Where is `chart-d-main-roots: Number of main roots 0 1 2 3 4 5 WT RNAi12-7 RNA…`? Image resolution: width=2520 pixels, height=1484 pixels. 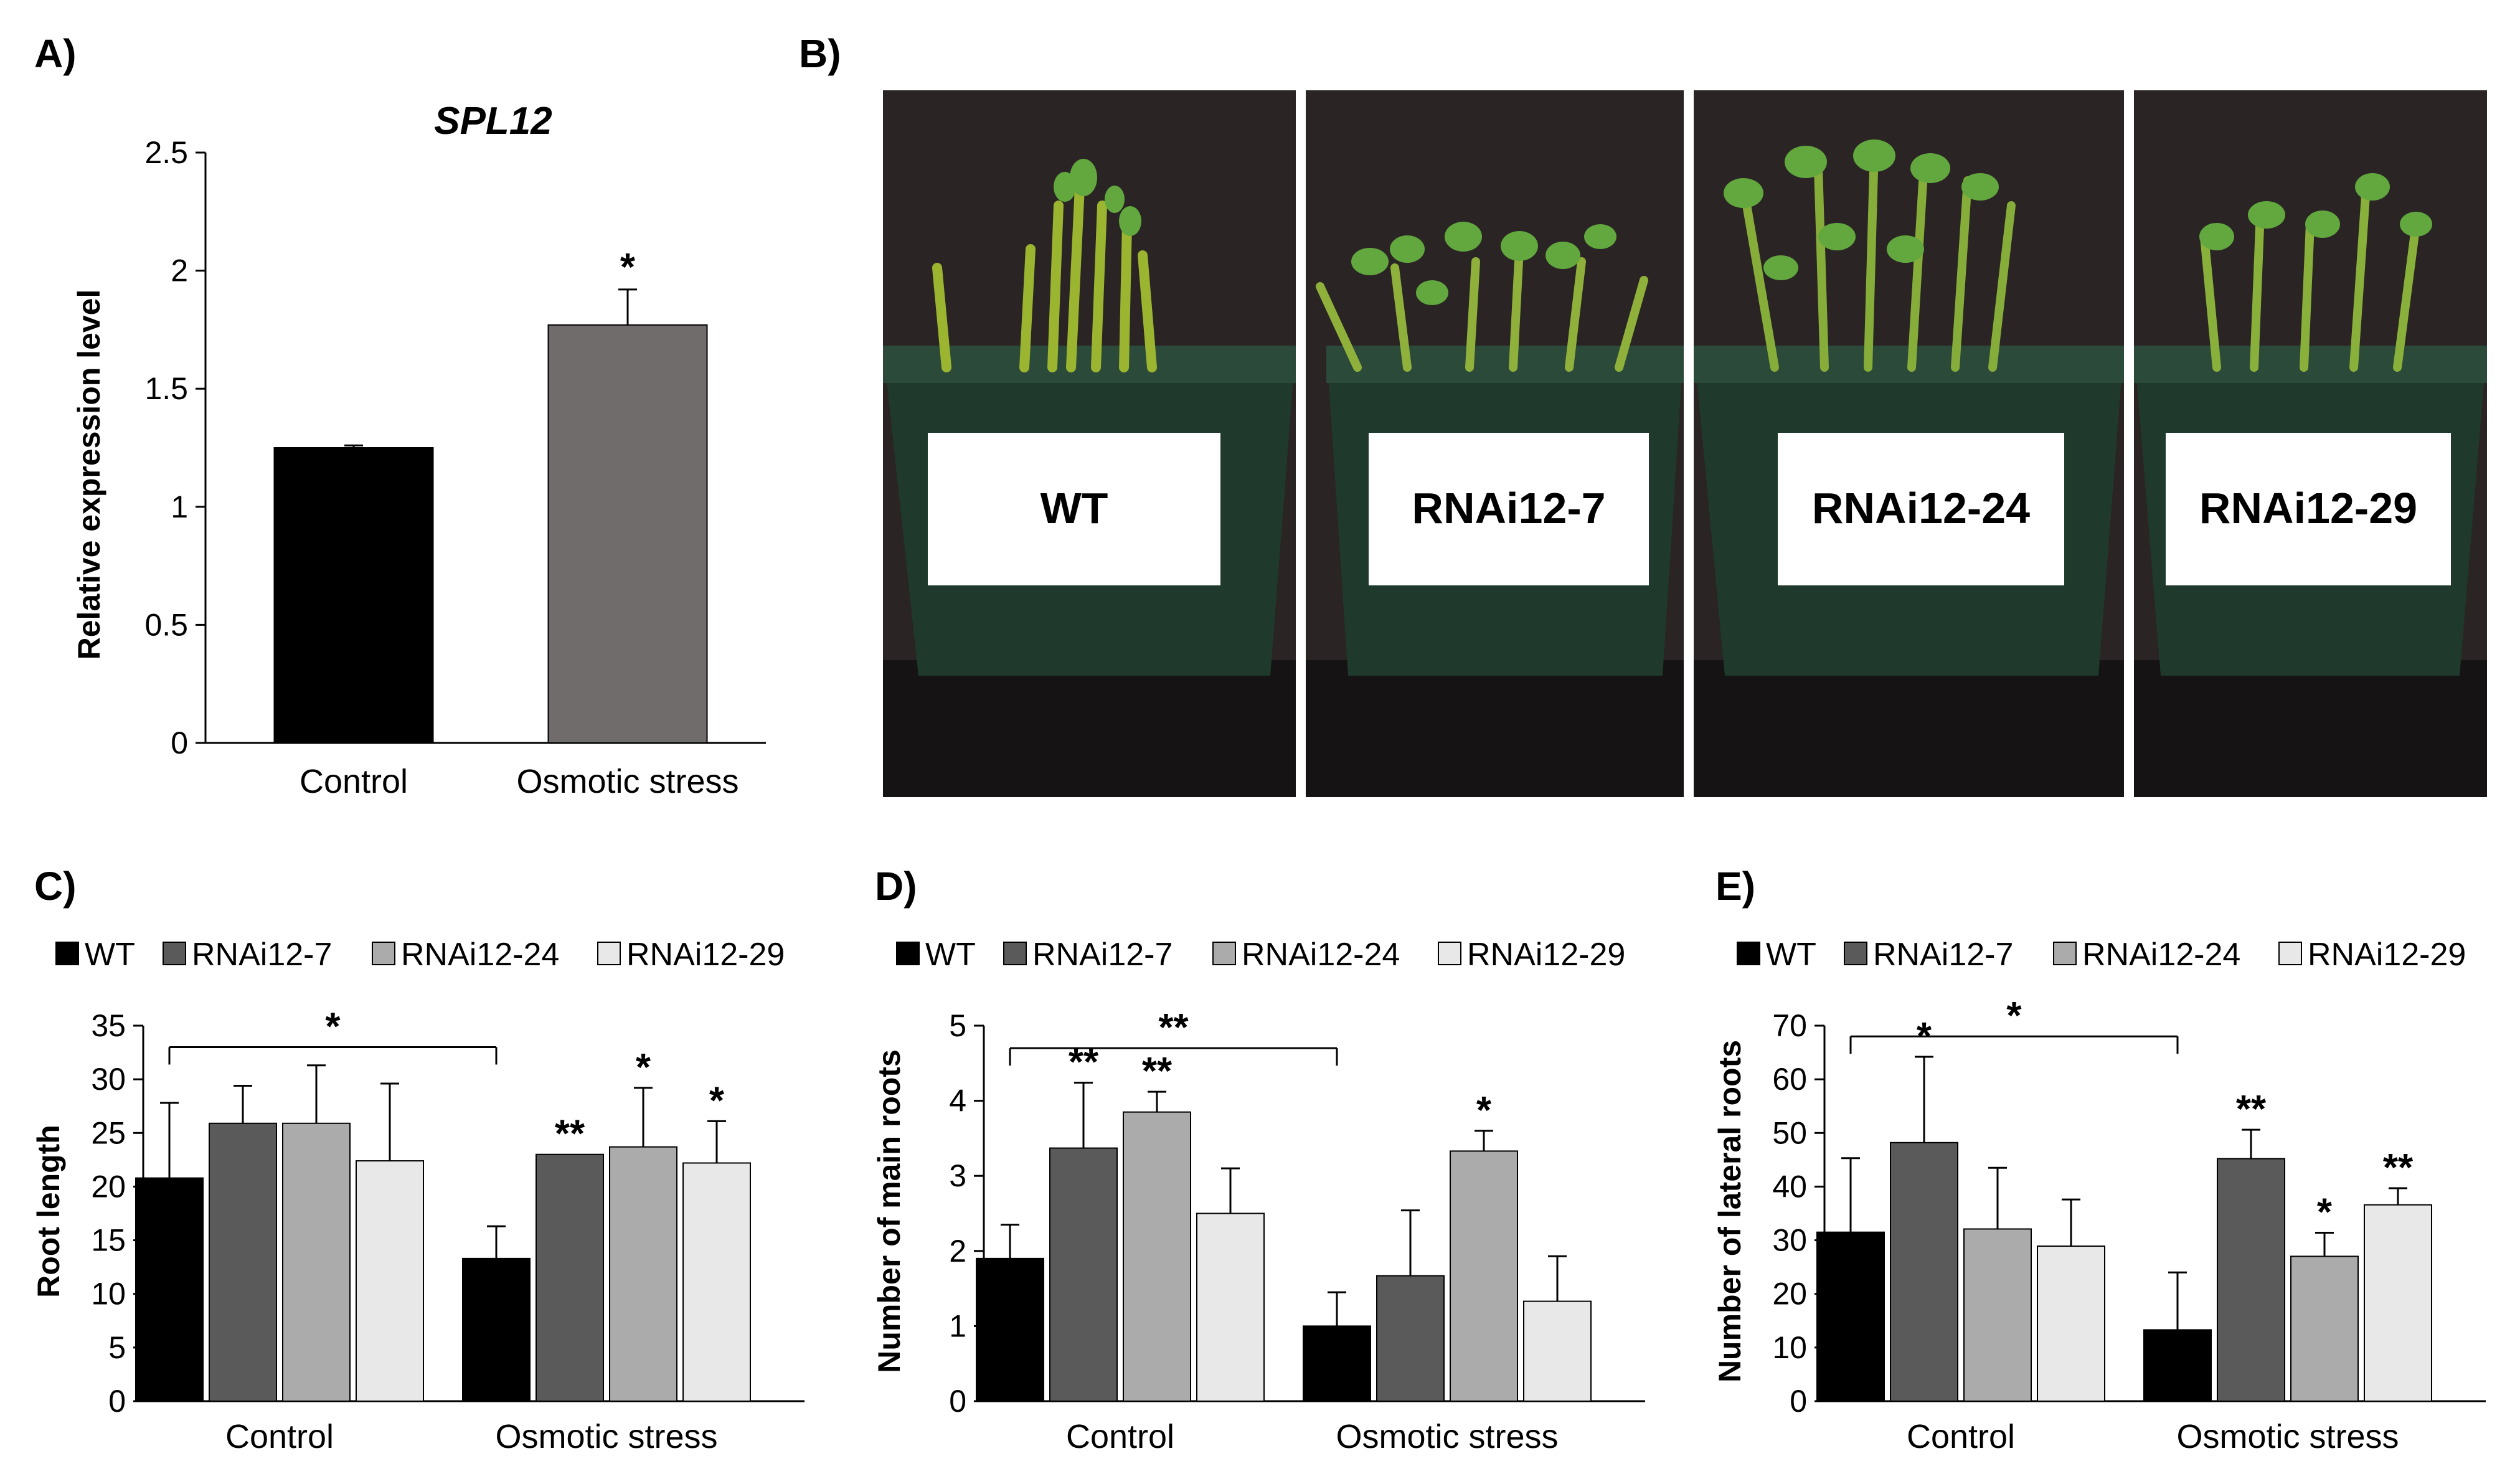
chart-d-main-roots: Number of main roots 0 1 2 3 4 5 WT RNAi12-7 RNA… is located at coordinates (1258, 1196).